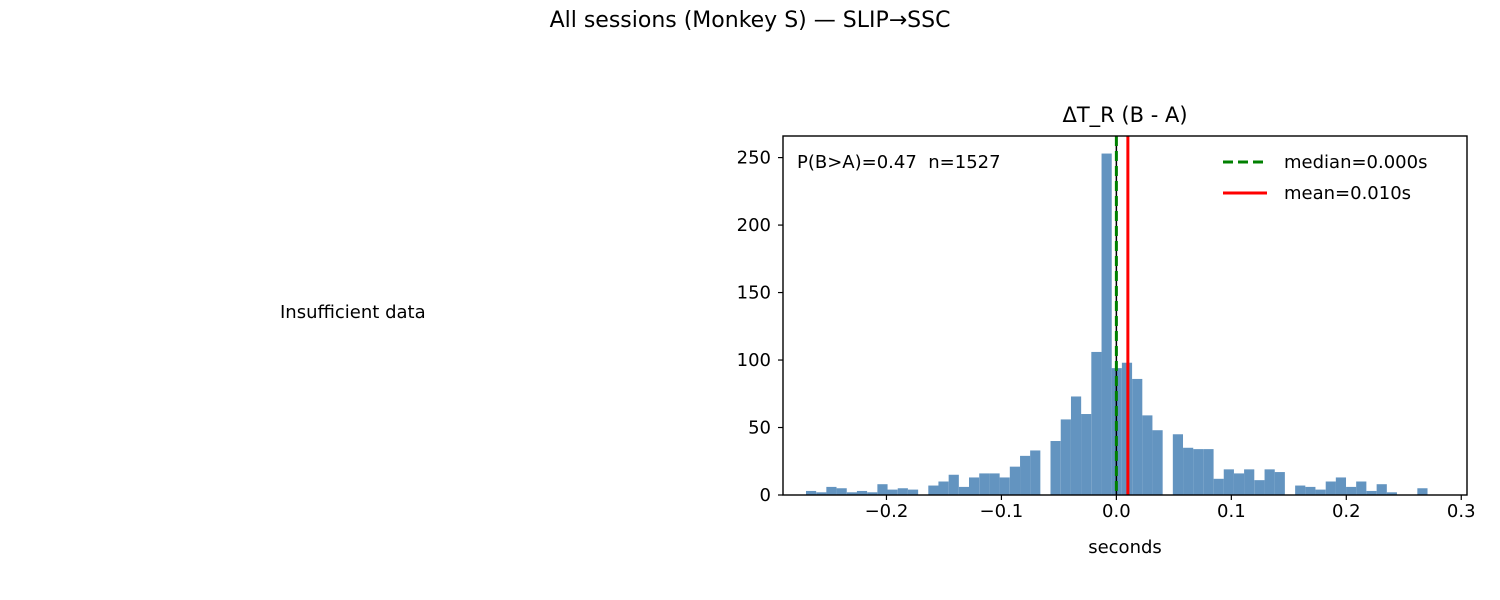  I want to click on reference-lines, so click(1122, 315).